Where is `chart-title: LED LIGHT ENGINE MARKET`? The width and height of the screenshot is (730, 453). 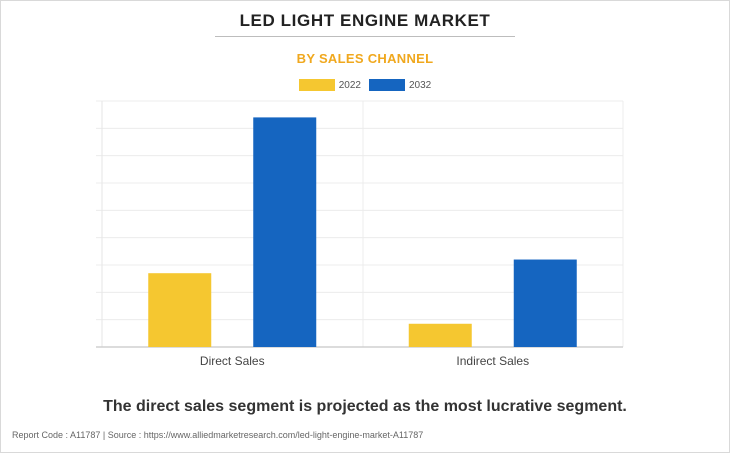 chart-title: LED LIGHT ENGINE MARKET is located at coordinates (365, 20).